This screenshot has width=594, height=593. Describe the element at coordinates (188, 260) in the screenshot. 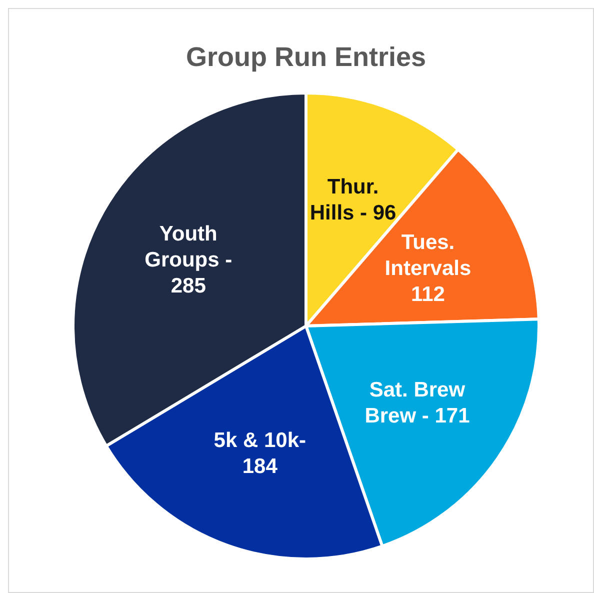

I see `slice-label: Youth Groups - 285` at that location.